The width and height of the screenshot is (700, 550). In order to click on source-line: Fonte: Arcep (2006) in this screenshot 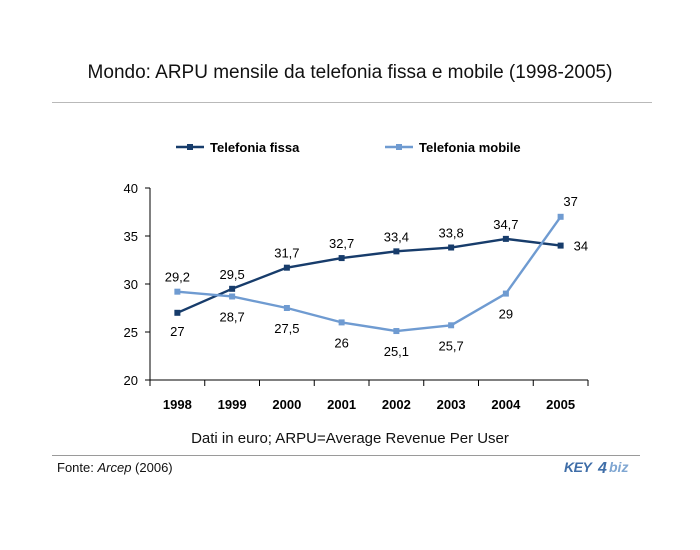, I will do `click(115, 467)`.